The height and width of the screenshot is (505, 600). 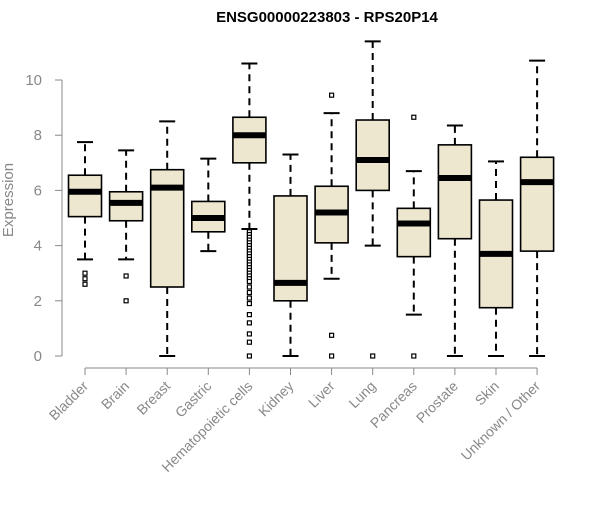 I want to click on y-tick-label: 6, so click(x=38, y=190).